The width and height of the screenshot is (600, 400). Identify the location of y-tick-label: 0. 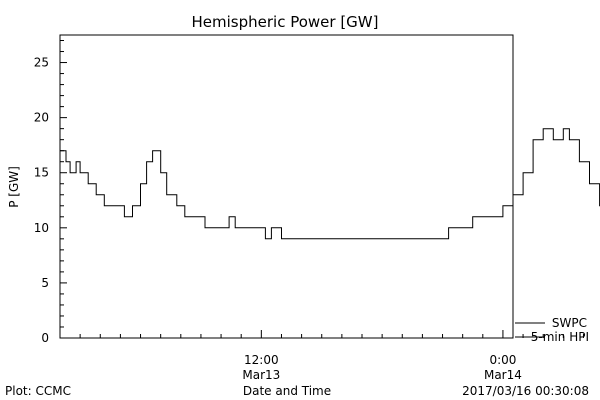
(45, 338).